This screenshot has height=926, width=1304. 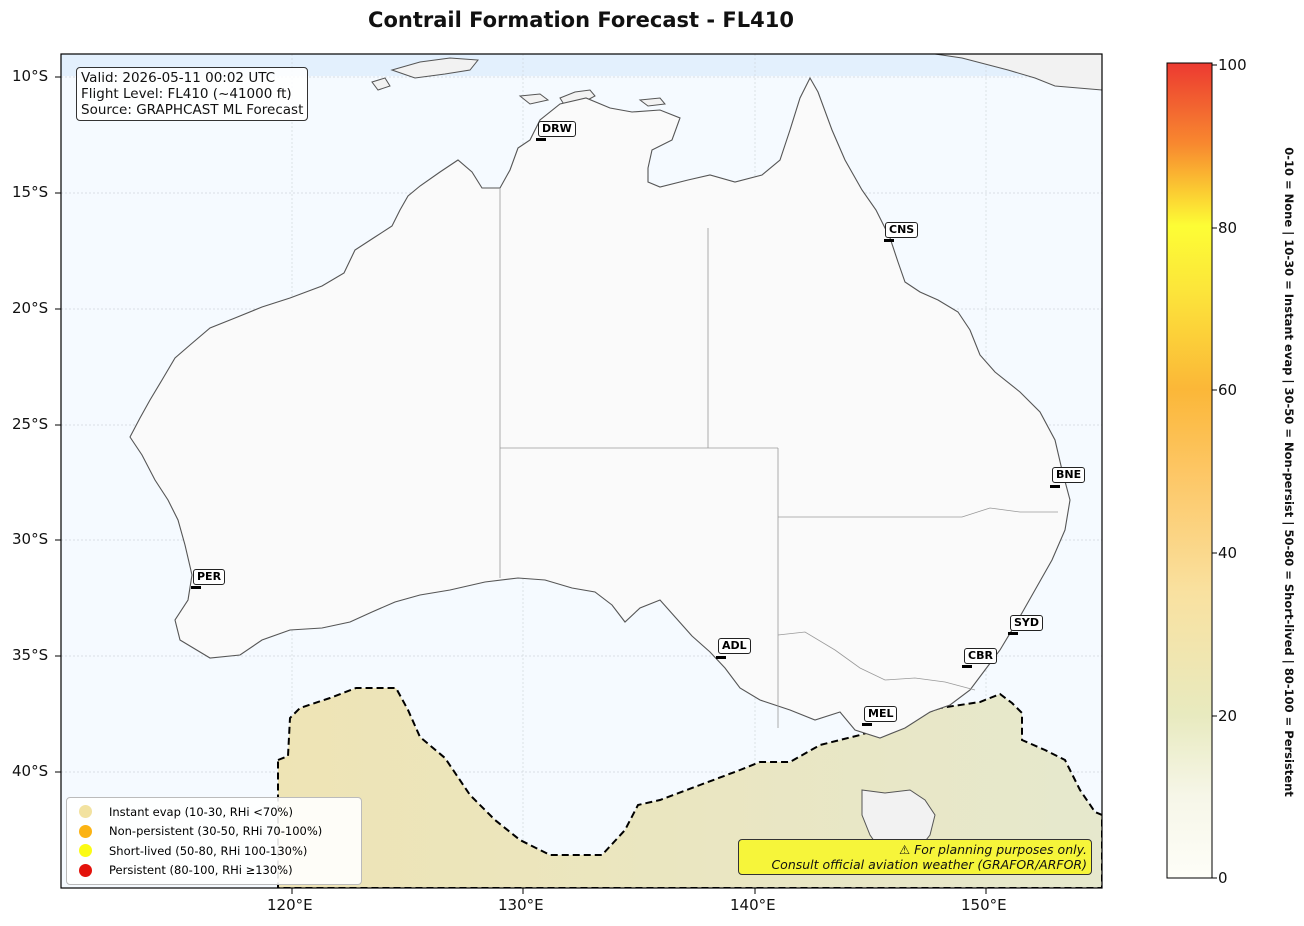 I want to click on legend-item-non-persistent: Non-persistent (30-50, RHi 70-100%), so click(x=214, y=832).